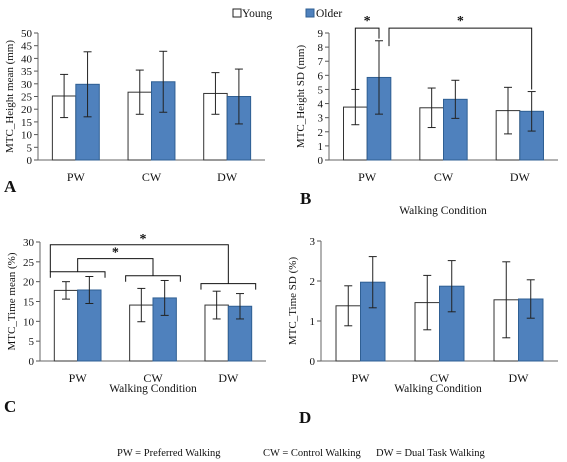  Describe the element at coordinates (10, 96) in the screenshot. I see `y-axis-label: MTC_Height mean (mm)` at that location.